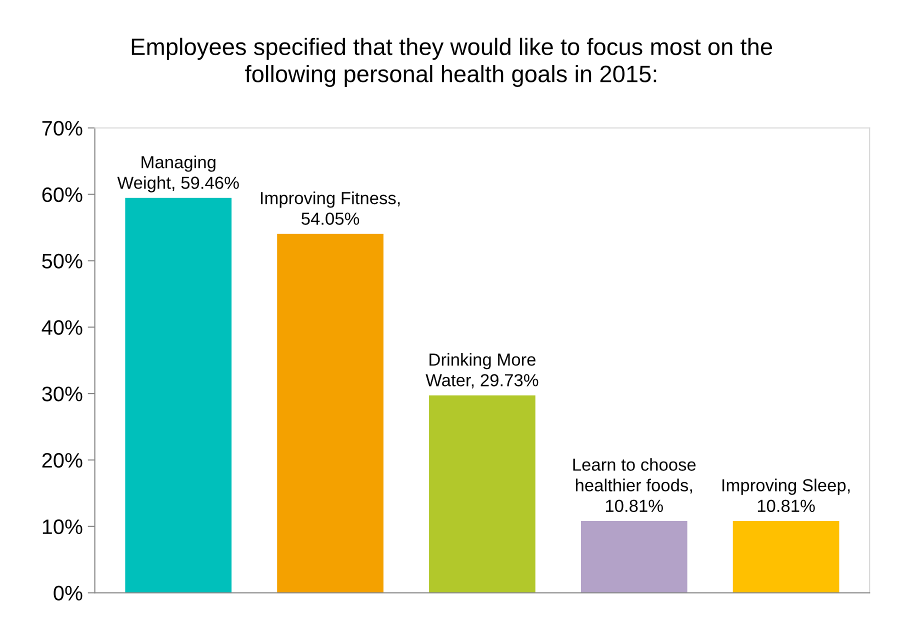  I want to click on y-tick-label: 30%, so click(62, 394).